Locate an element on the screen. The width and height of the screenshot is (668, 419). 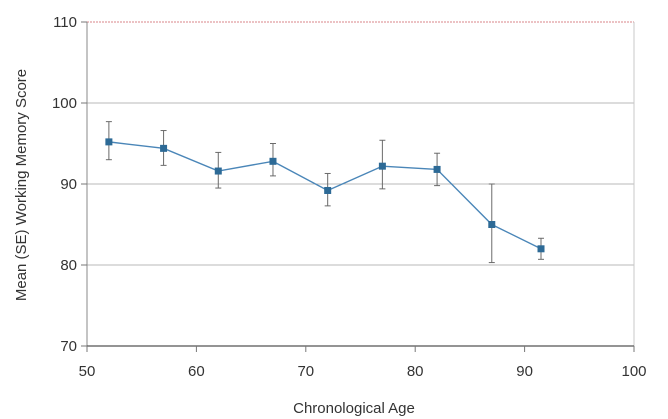
x-axis-title: Chronological Age is located at coordinates (354, 408).